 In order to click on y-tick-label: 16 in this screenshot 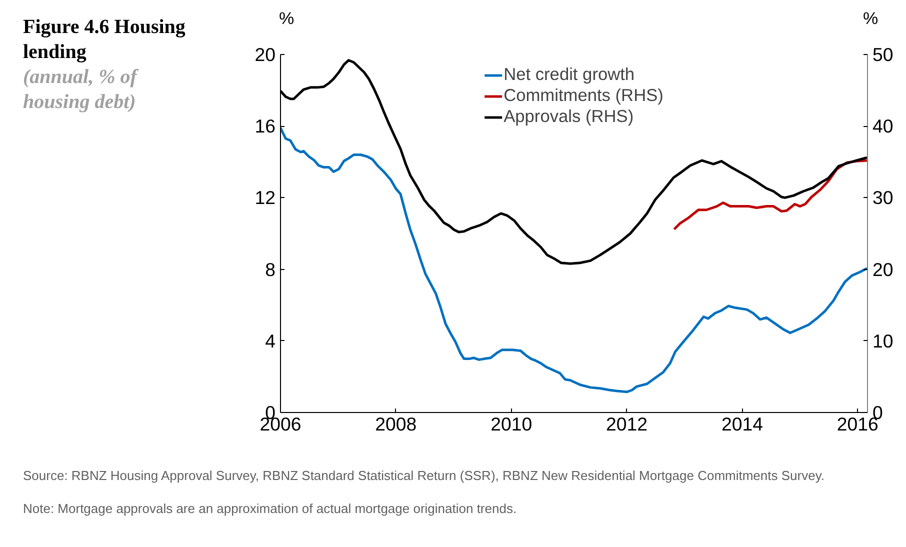, I will do `click(265, 126)`.